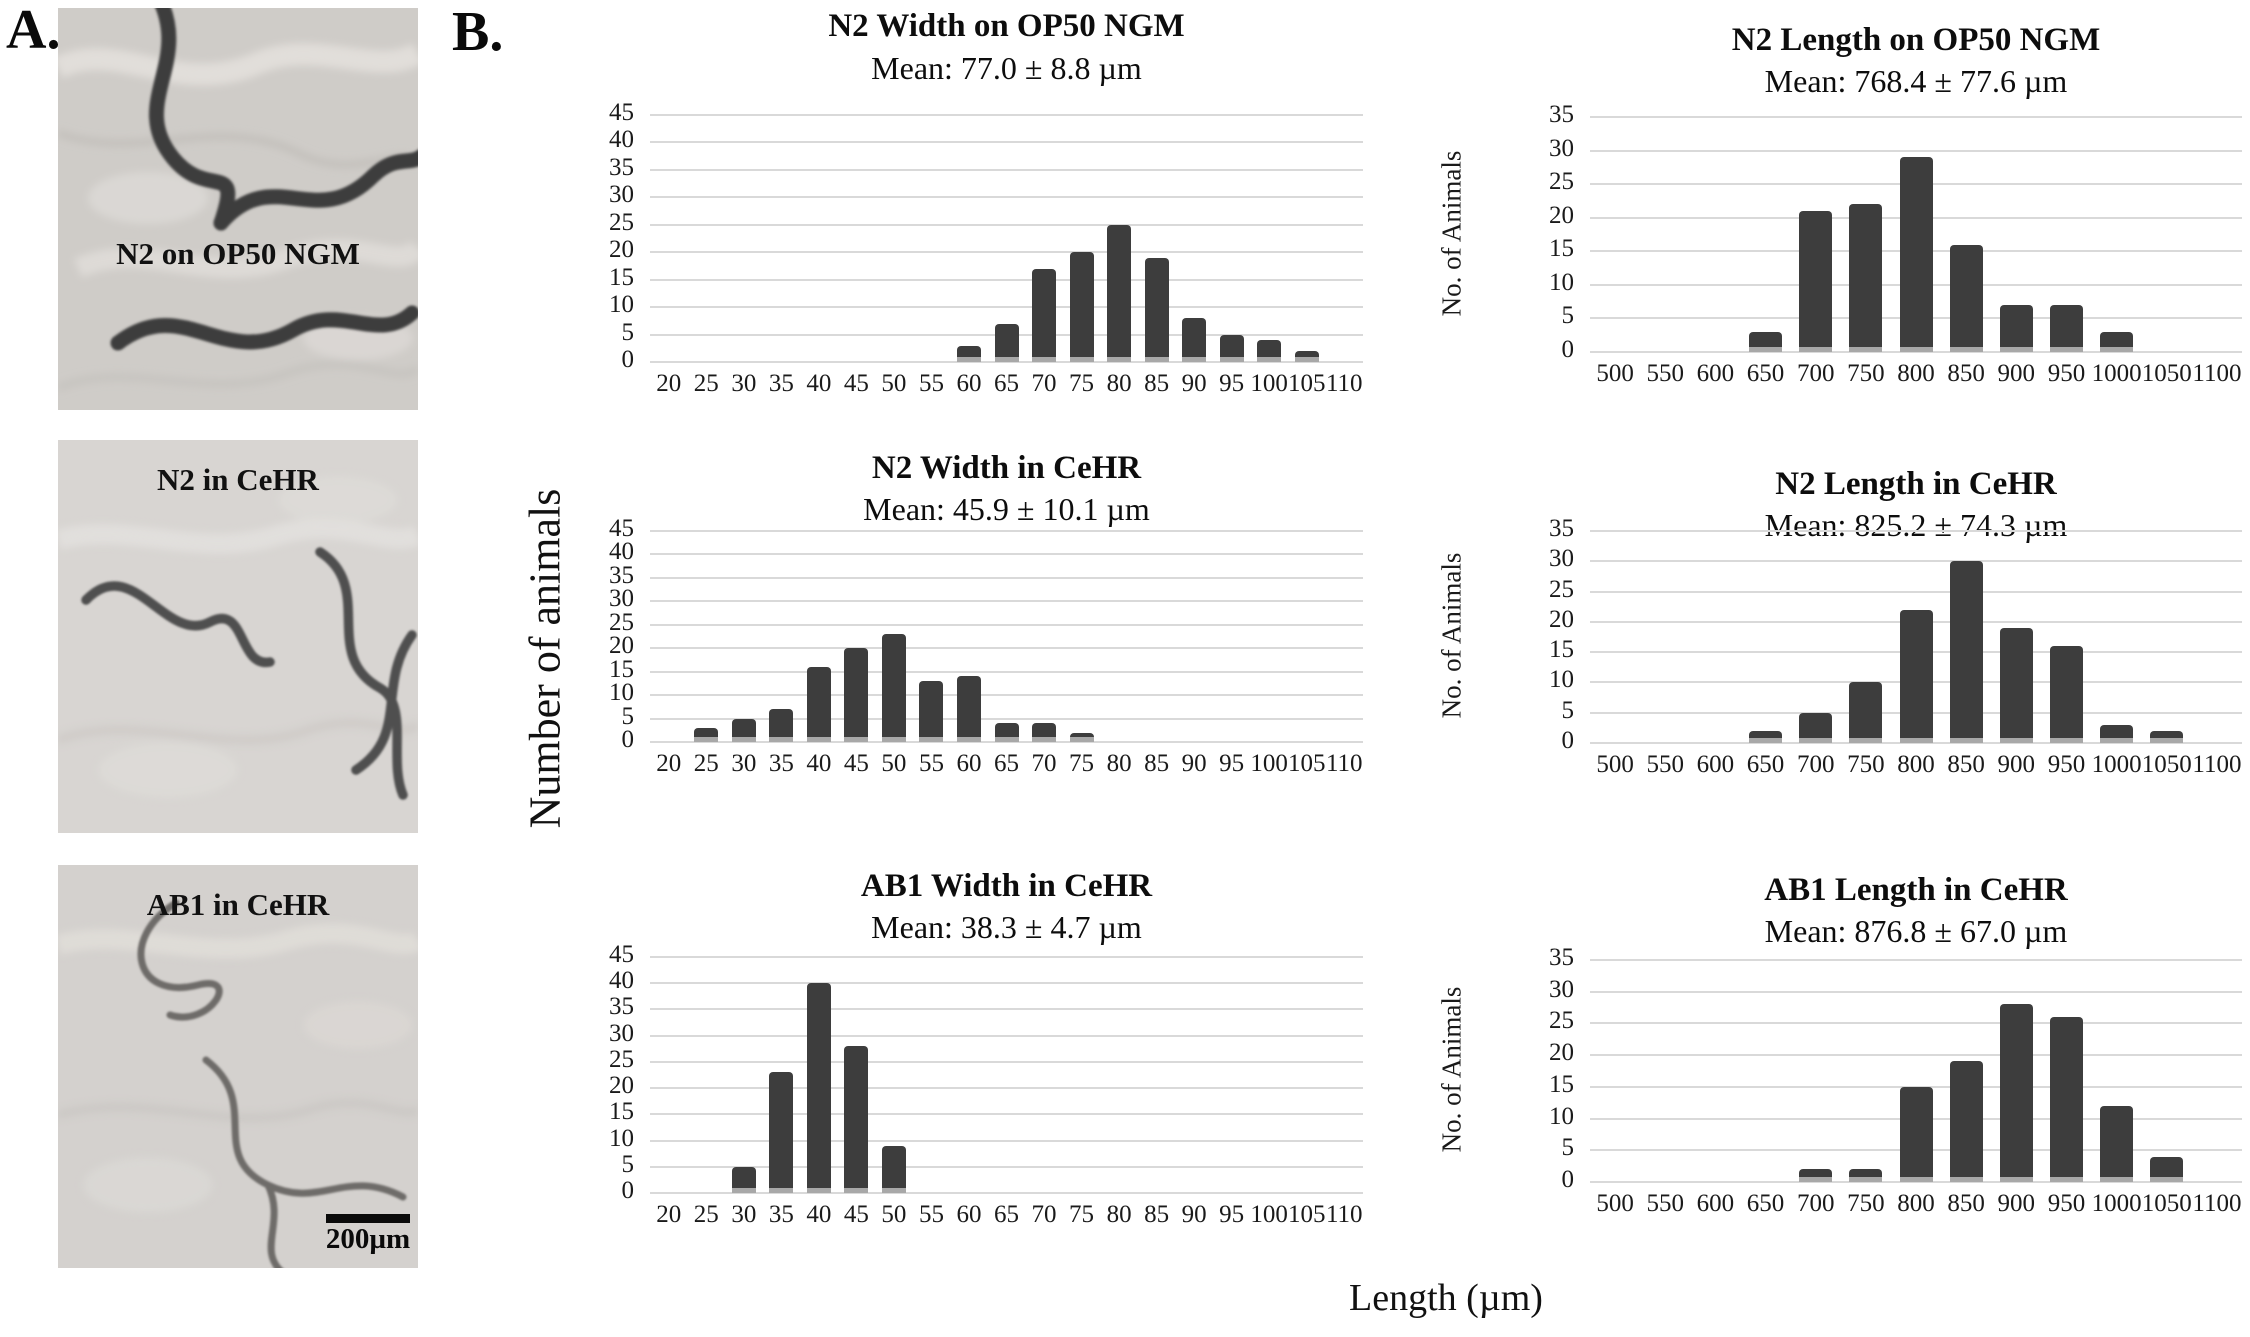 Image resolution: width=2250 pixels, height=1337 pixels. I want to click on x-tick-label: 30, so click(744, 1214).